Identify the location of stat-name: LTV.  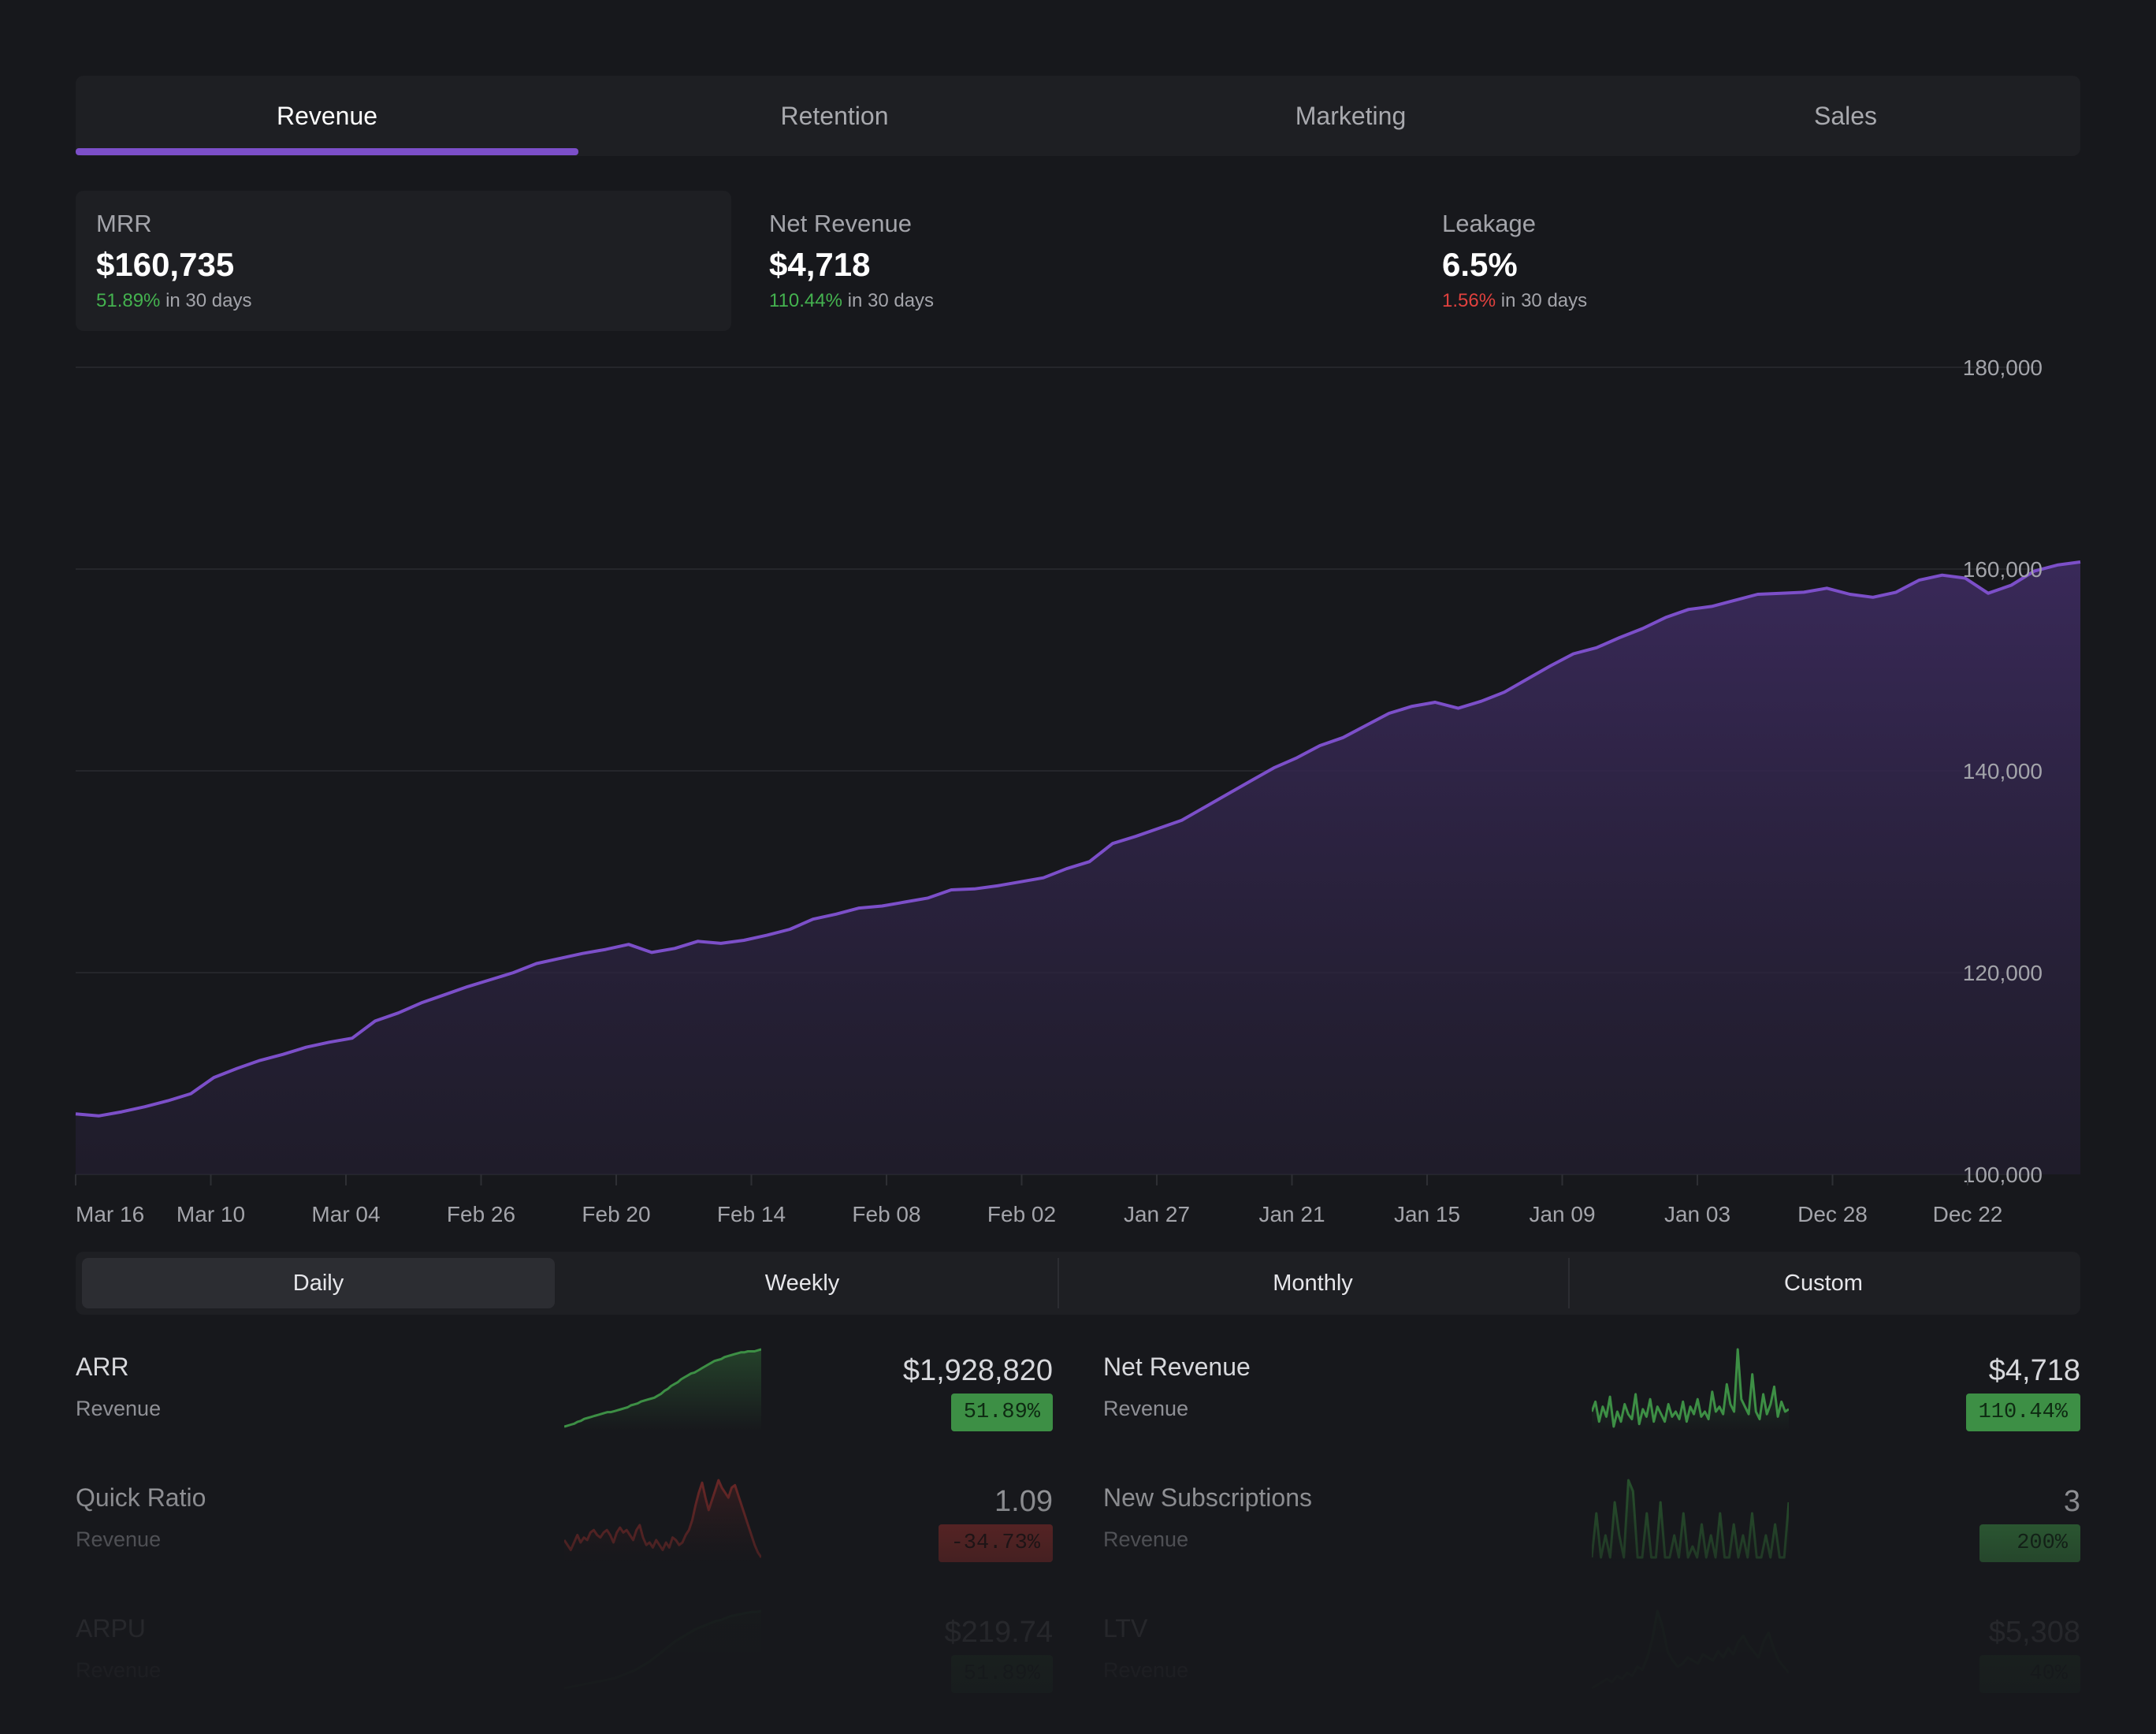
(1125, 1629).